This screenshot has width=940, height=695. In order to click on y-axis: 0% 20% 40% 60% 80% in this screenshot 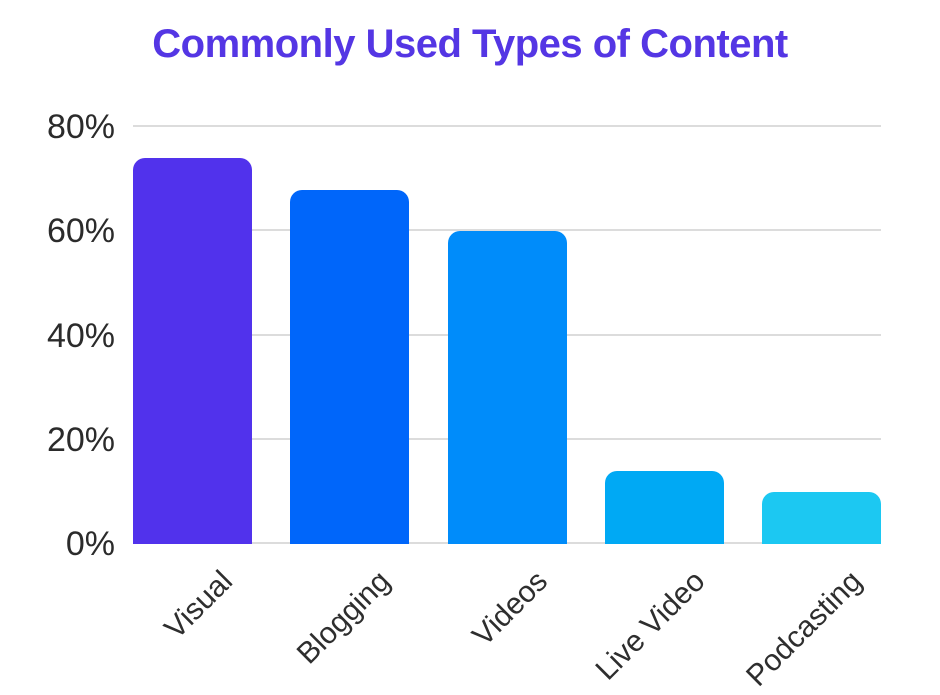, I will do `click(57, 347)`.